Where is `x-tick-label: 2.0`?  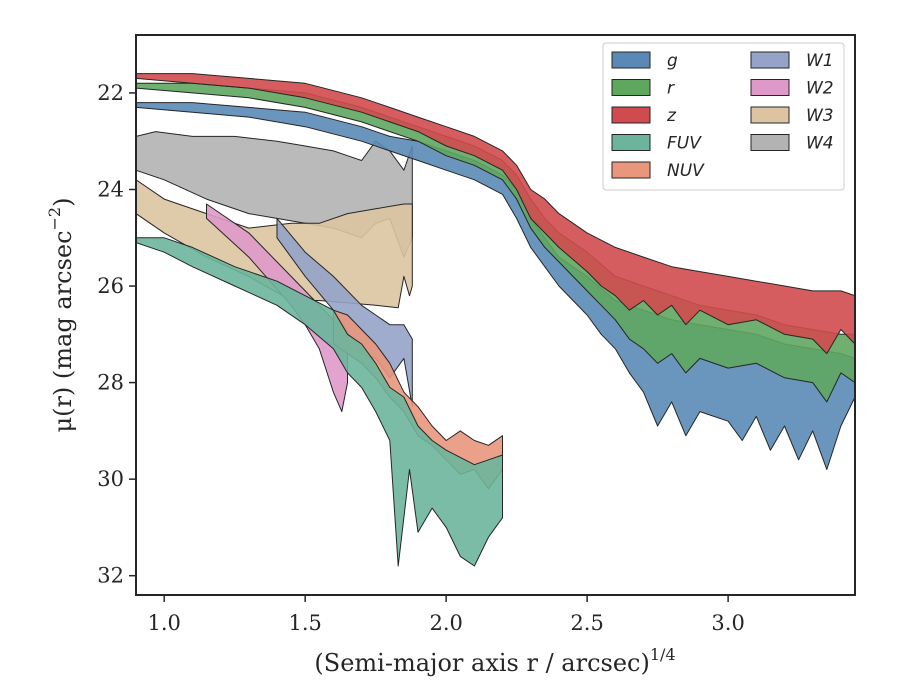
x-tick-label: 2.0 is located at coordinates (445, 623).